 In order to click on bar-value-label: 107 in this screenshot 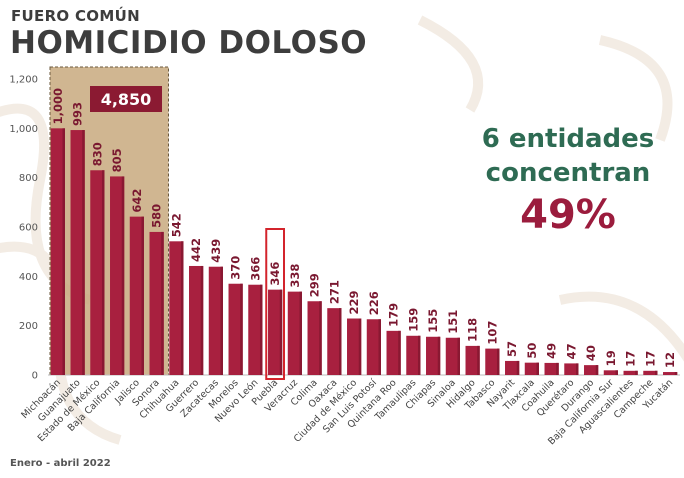, I will do `click(492, 333)`.